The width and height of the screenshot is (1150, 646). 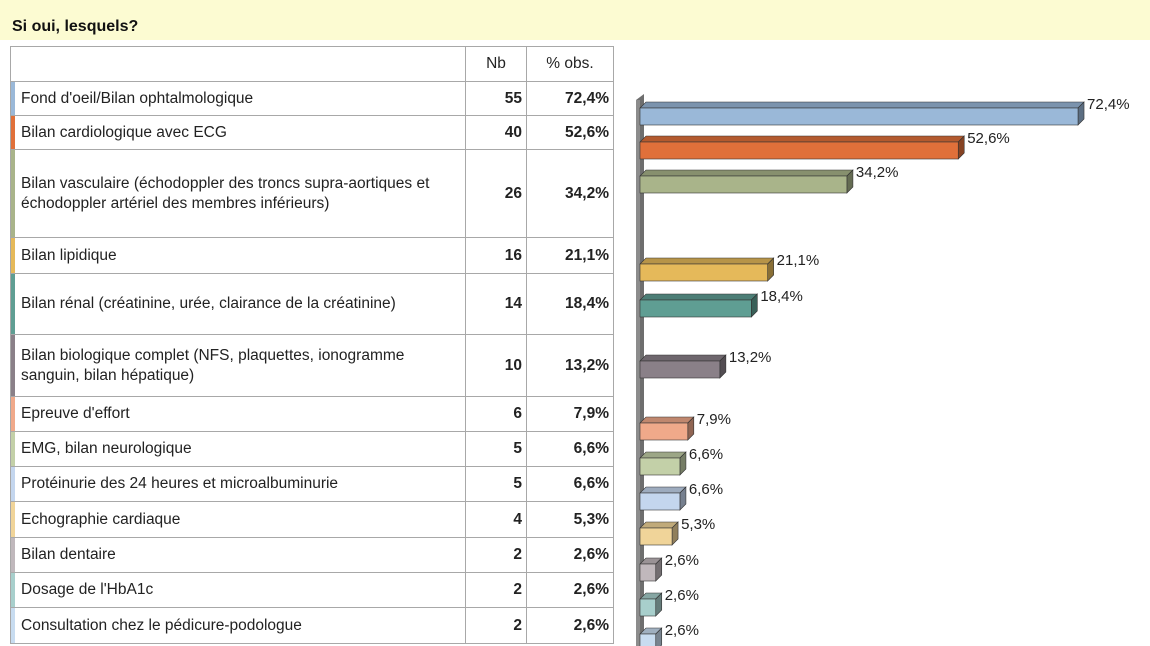 What do you see at coordinates (312, 519) in the screenshot?
I see `row: Echographie cardiaque 4 5,3%` at bounding box center [312, 519].